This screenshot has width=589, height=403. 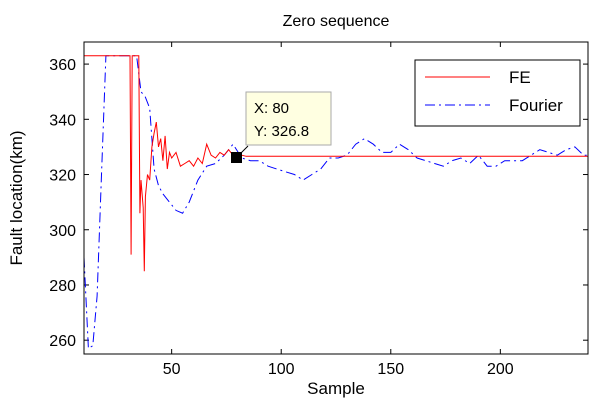 What do you see at coordinates (520, 77) in the screenshot?
I see `legend-label-fe: FE` at bounding box center [520, 77].